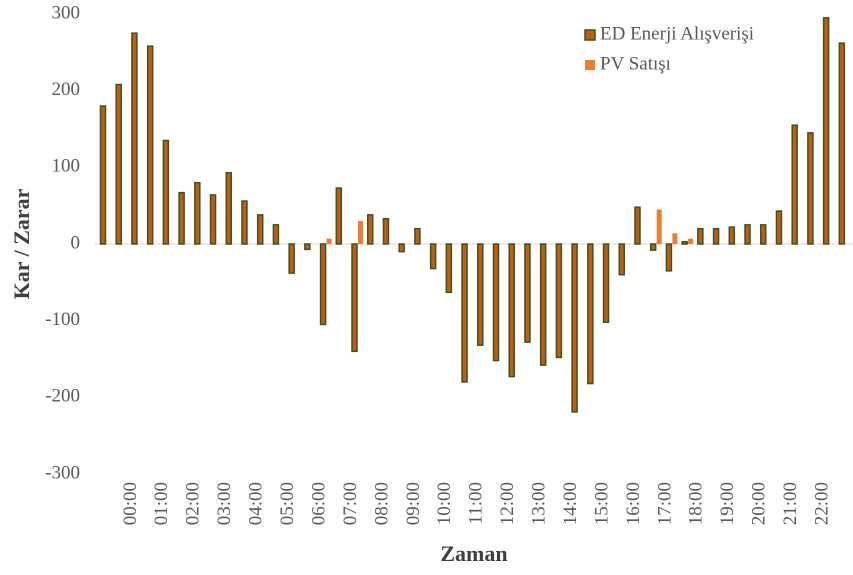 Image resolution: width=853 pixels, height=575 pixels. Describe the element at coordinates (76, 242) in the screenshot. I see `y-tick-label: 0` at that location.